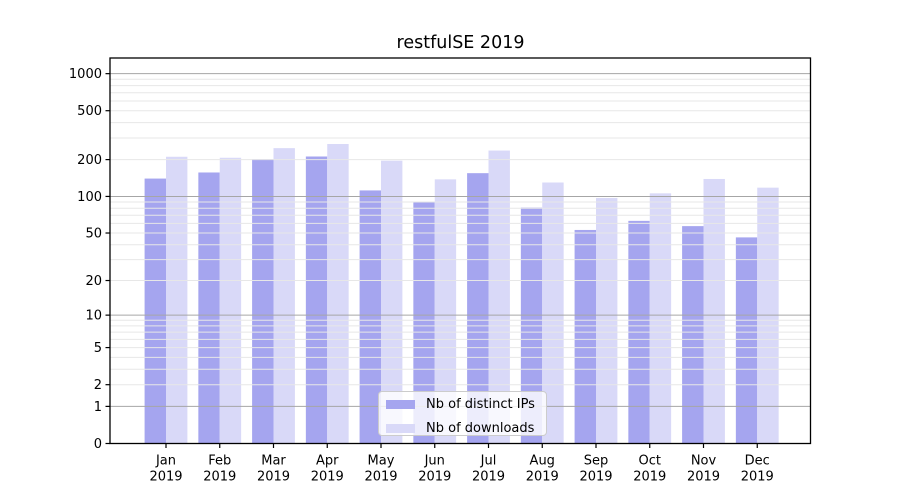 This screenshot has height=500, width=900. What do you see at coordinates (273, 461) in the screenshot?
I see `x-tick-label-month: Mar` at bounding box center [273, 461].